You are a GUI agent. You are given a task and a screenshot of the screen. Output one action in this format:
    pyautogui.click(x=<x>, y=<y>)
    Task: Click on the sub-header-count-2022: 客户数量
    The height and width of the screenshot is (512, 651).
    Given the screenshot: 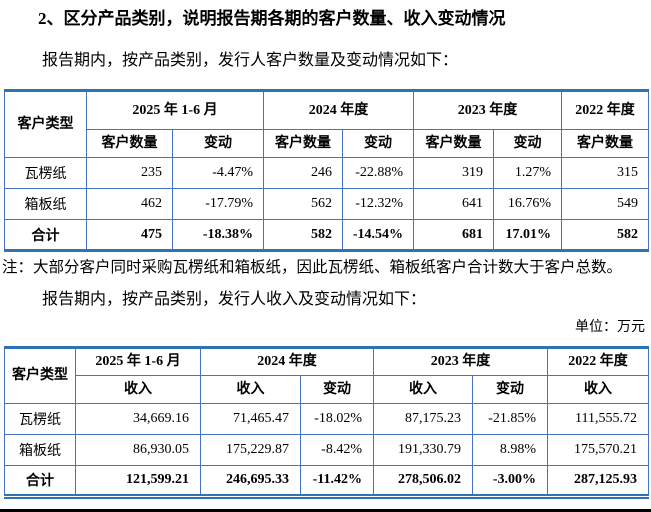 What is the action you would take?
    pyautogui.click(x=605, y=143)
    